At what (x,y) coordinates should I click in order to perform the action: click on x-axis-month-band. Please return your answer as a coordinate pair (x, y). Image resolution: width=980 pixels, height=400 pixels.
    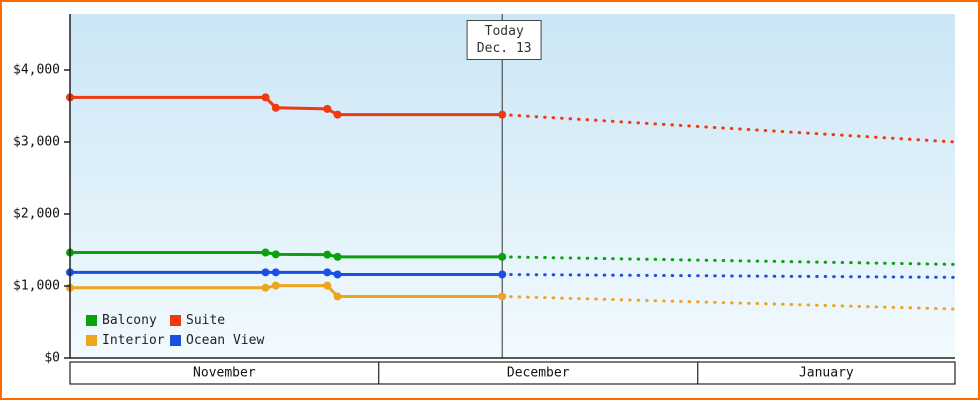
    Looking at the image, I should click on (512, 373).